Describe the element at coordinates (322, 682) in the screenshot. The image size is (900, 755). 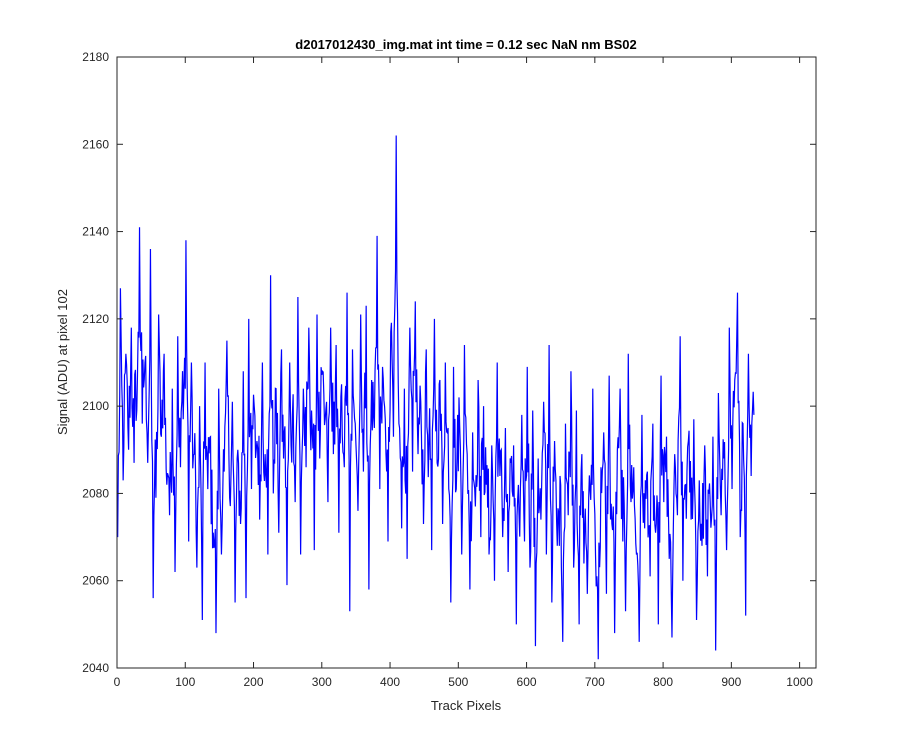
I see `x-tick-label: 300` at that location.